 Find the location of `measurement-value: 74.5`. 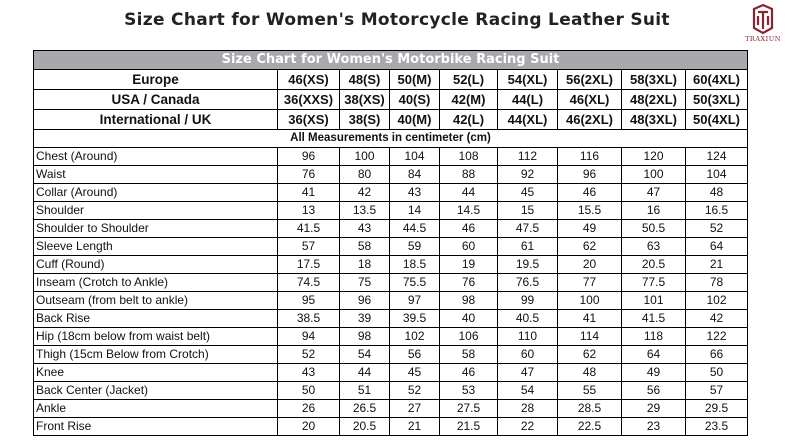

measurement-value: 74.5 is located at coordinates (308, 282).